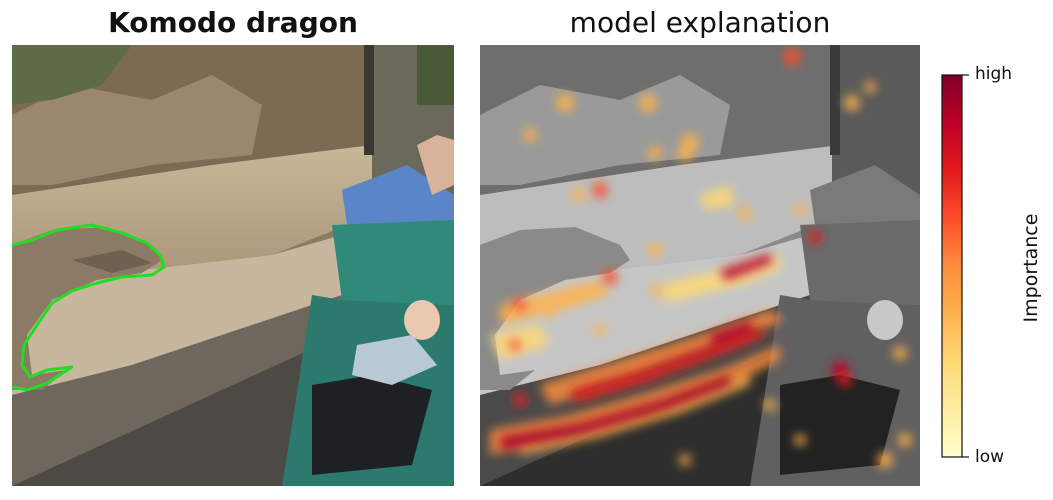  Describe the element at coordinates (233, 22) in the screenshot. I see `image-title: Komodo dragon` at that location.